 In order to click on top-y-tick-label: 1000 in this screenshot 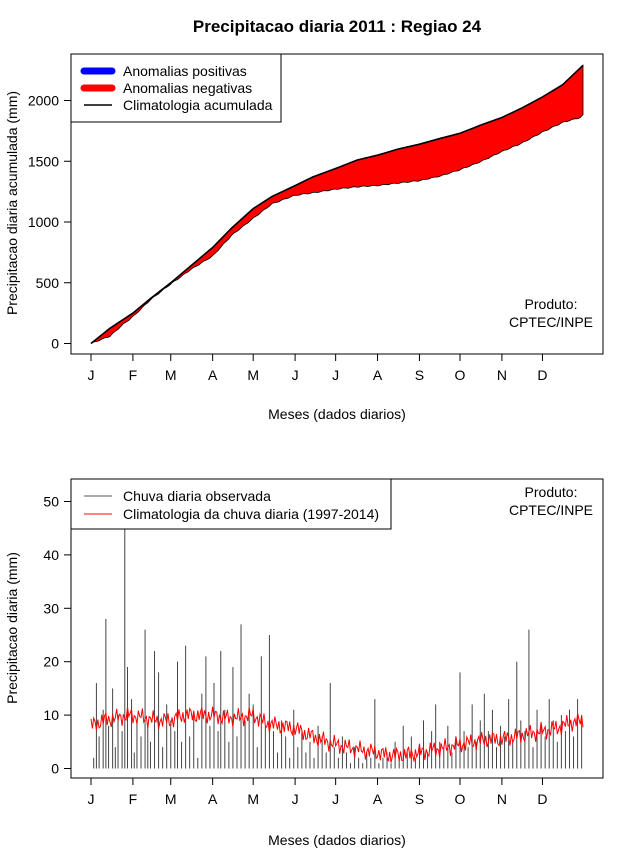, I will do `click(43, 222)`.